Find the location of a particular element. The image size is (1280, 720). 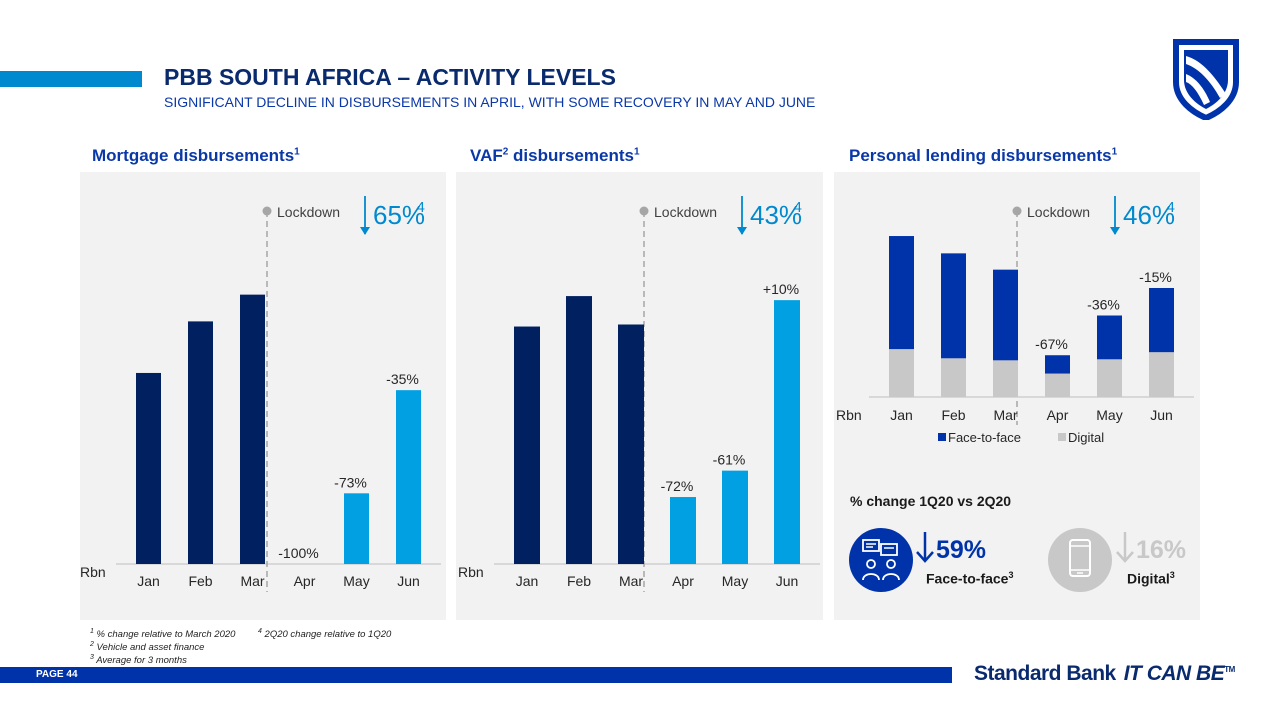

bar-digital-apr is located at coordinates (1057, 385).